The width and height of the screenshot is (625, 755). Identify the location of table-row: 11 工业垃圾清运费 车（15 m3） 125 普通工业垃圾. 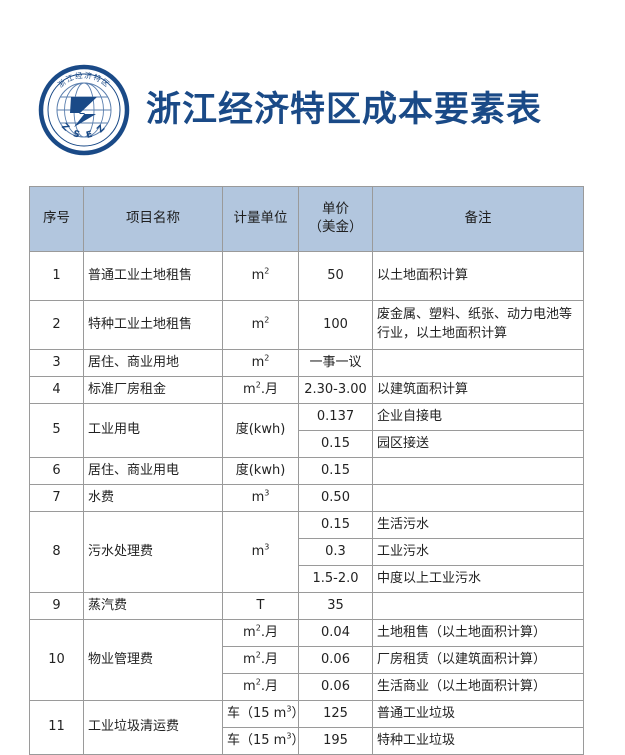
(306, 727).